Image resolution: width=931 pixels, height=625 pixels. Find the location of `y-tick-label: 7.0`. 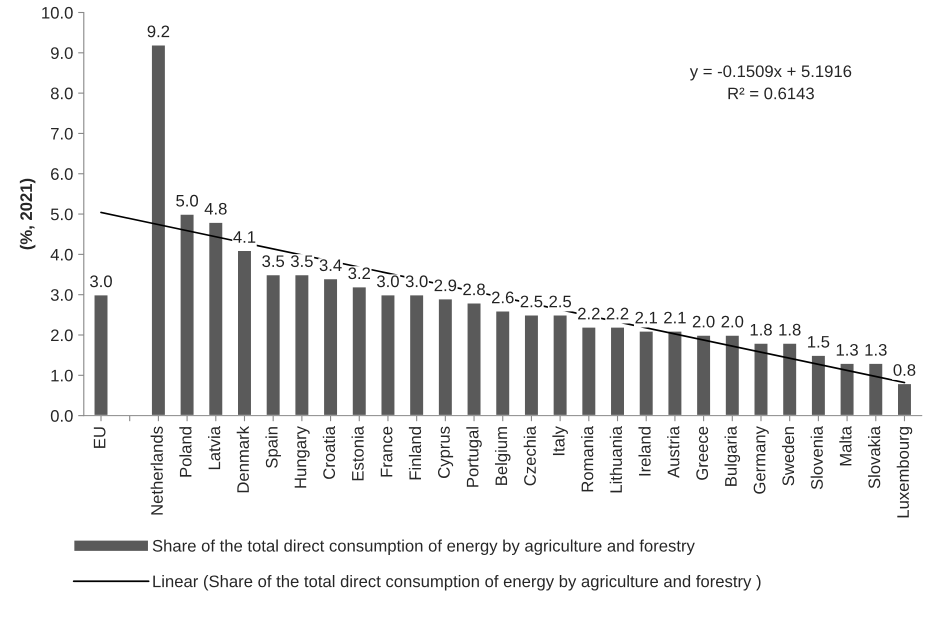

y-tick-label: 7.0 is located at coordinates (62, 134).